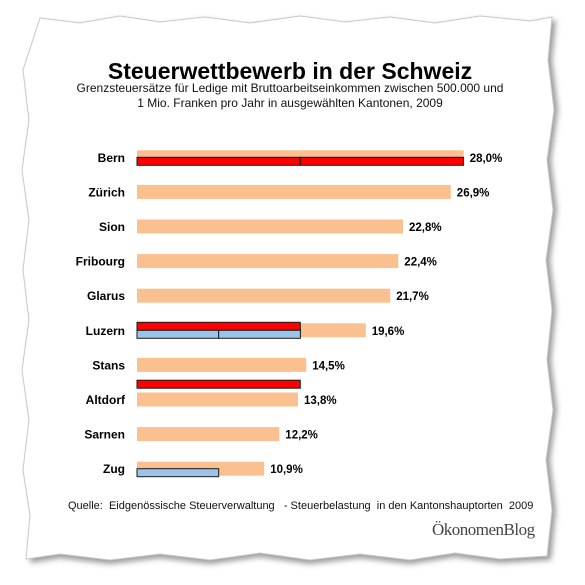 The height and width of the screenshot is (585, 585). I want to click on brand-logo: ÖkonomenBlog, so click(483, 529).